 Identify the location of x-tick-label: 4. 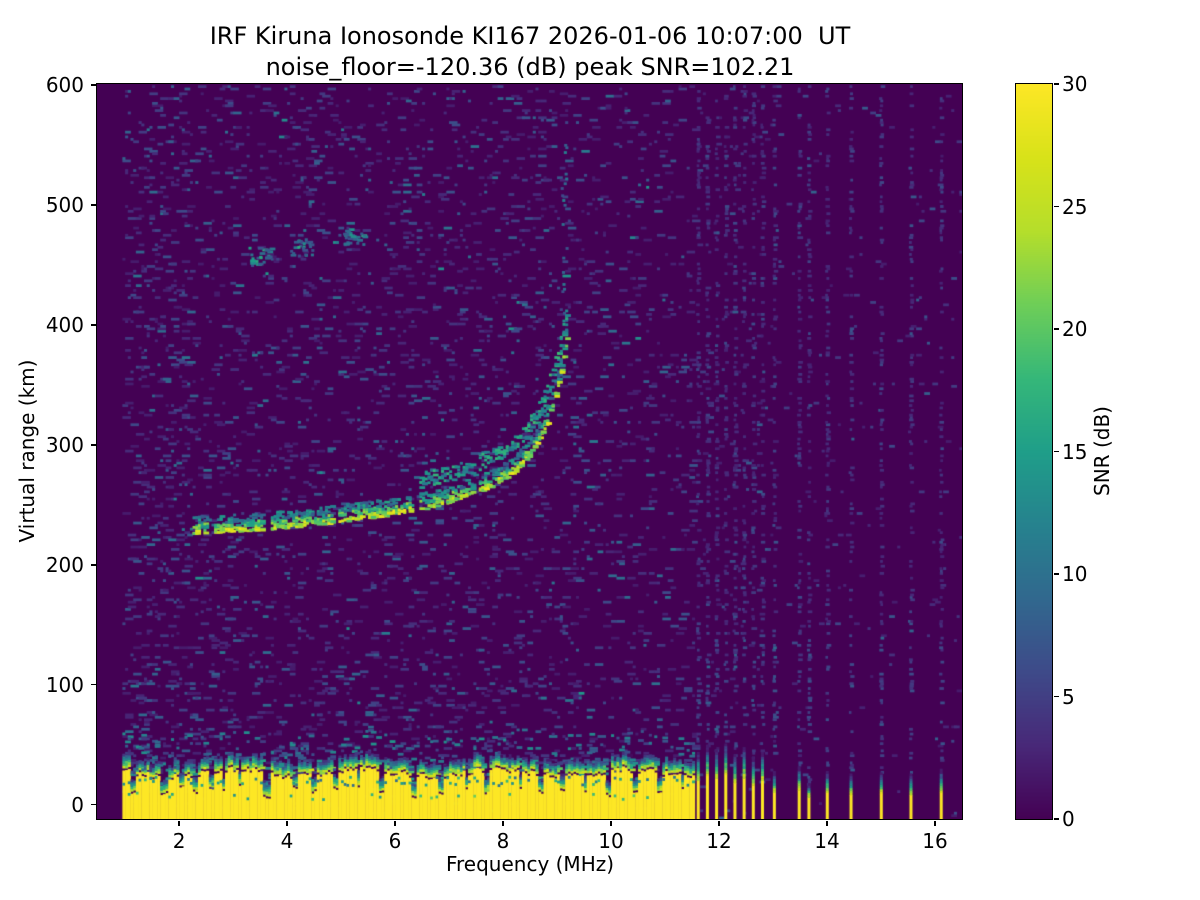
(287, 841).